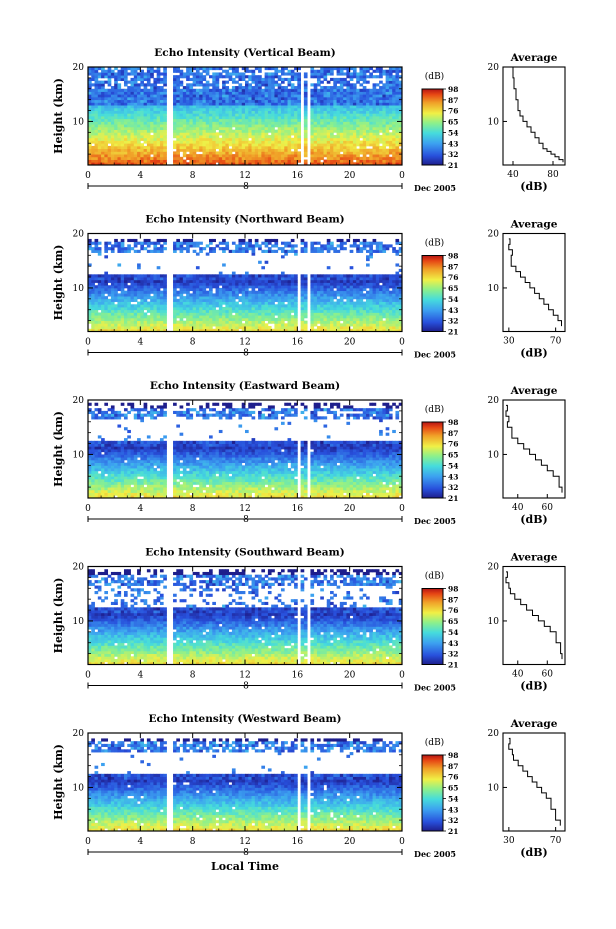  I want to click on panel-title: Echo Intensity (Southward Beam), so click(244, 553).